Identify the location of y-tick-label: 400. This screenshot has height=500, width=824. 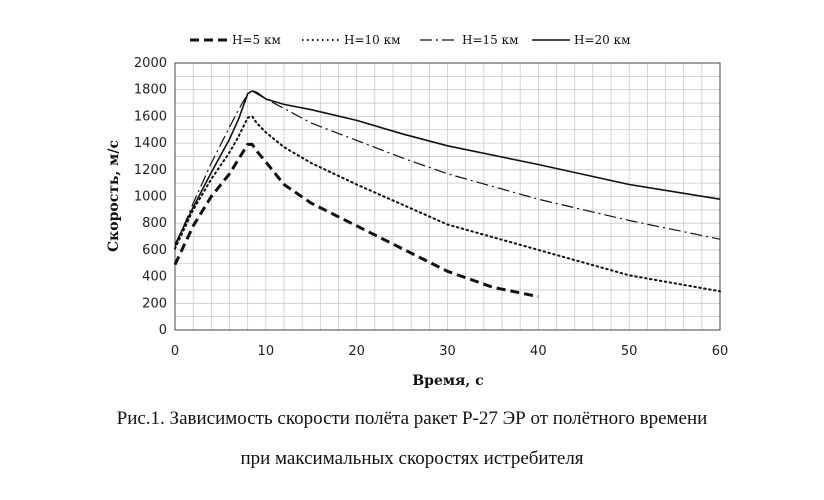
(154, 277).